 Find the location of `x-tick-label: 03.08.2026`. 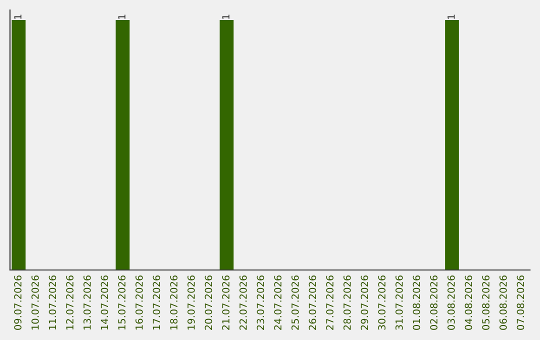

x-tick-label: 03.08.2026 is located at coordinates (451, 302).